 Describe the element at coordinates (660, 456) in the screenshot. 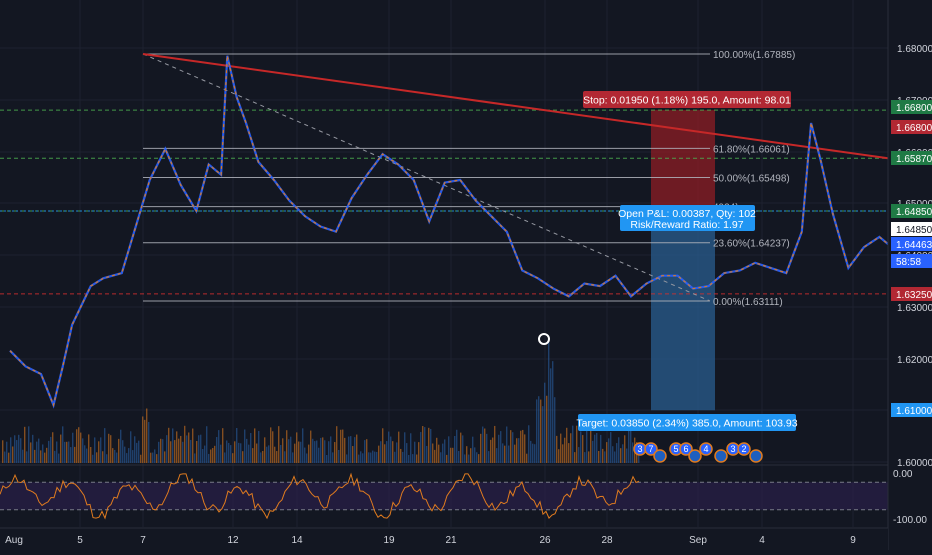

I see `event-marker` at that location.